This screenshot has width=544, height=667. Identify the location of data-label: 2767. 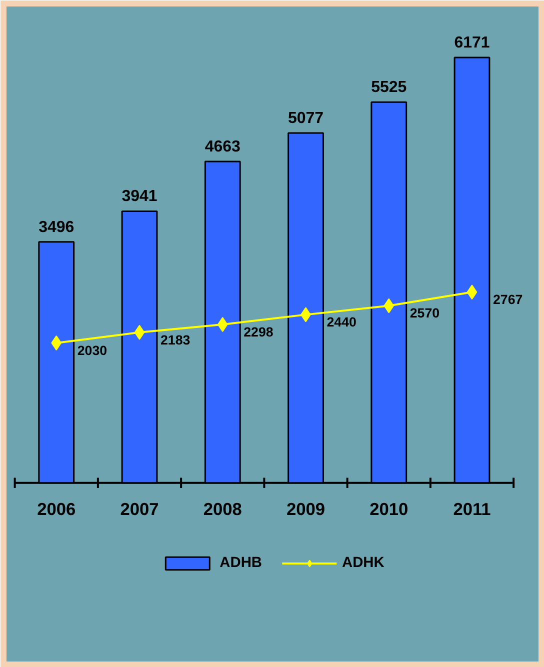
(508, 300).